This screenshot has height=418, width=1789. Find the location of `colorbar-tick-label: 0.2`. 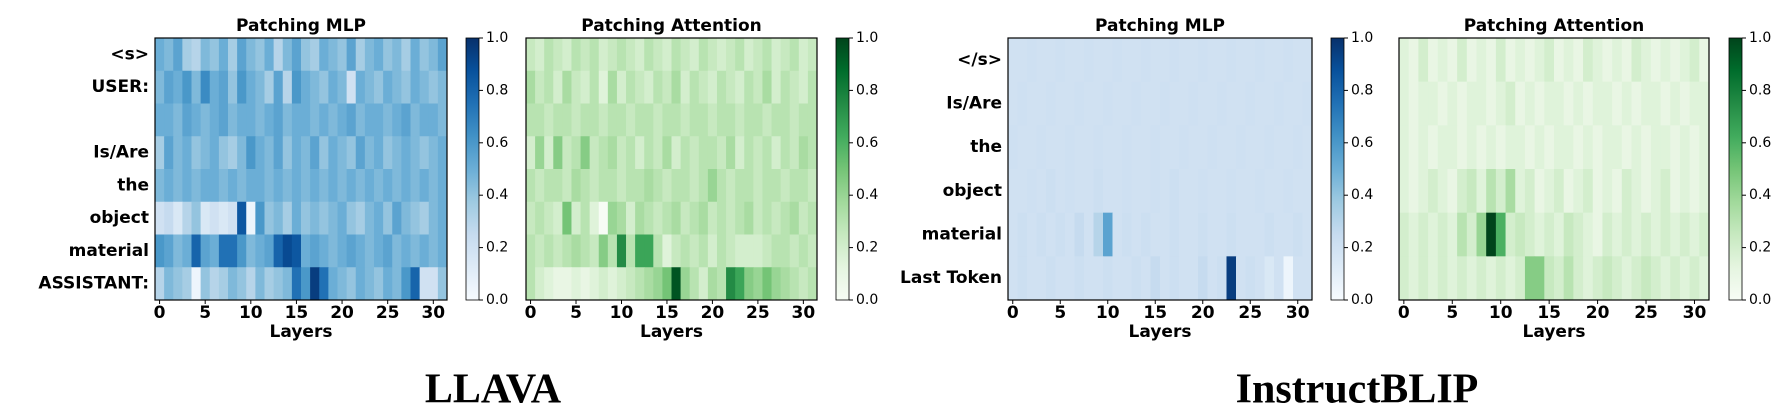

colorbar-tick-label: 0.2 is located at coordinates (1362, 248).